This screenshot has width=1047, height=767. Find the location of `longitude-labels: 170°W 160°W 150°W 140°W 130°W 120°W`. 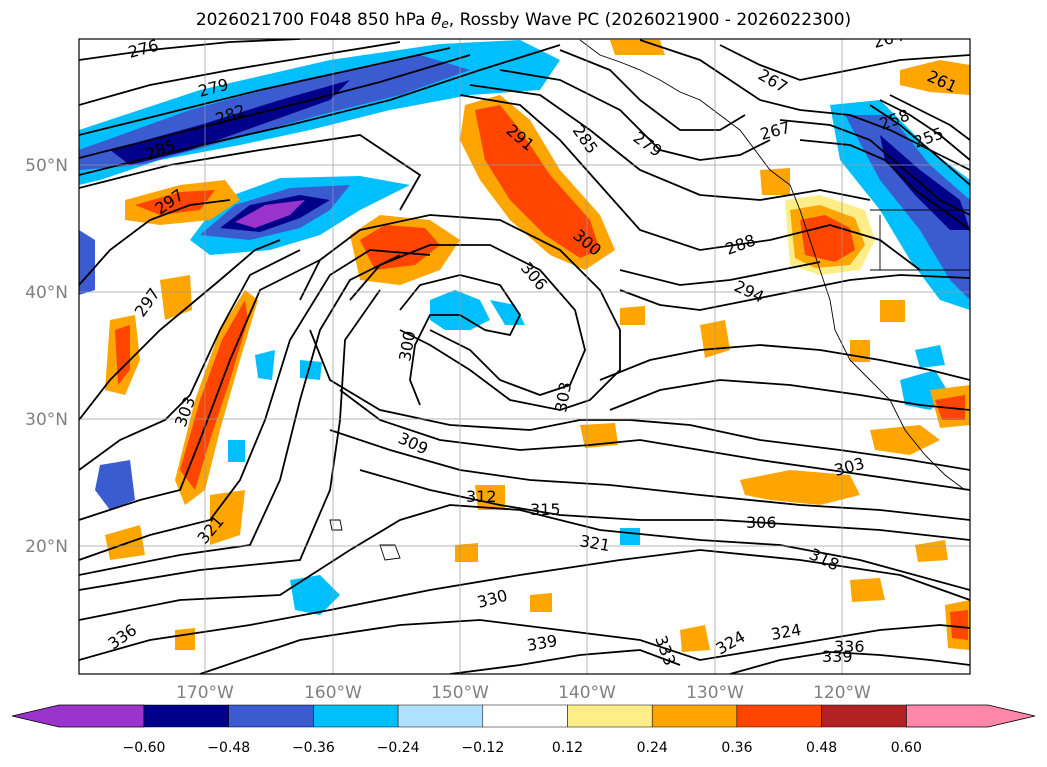

longitude-labels: 170°W 160°W 150°W 140°W 130°W 120°W is located at coordinates (523, 693).